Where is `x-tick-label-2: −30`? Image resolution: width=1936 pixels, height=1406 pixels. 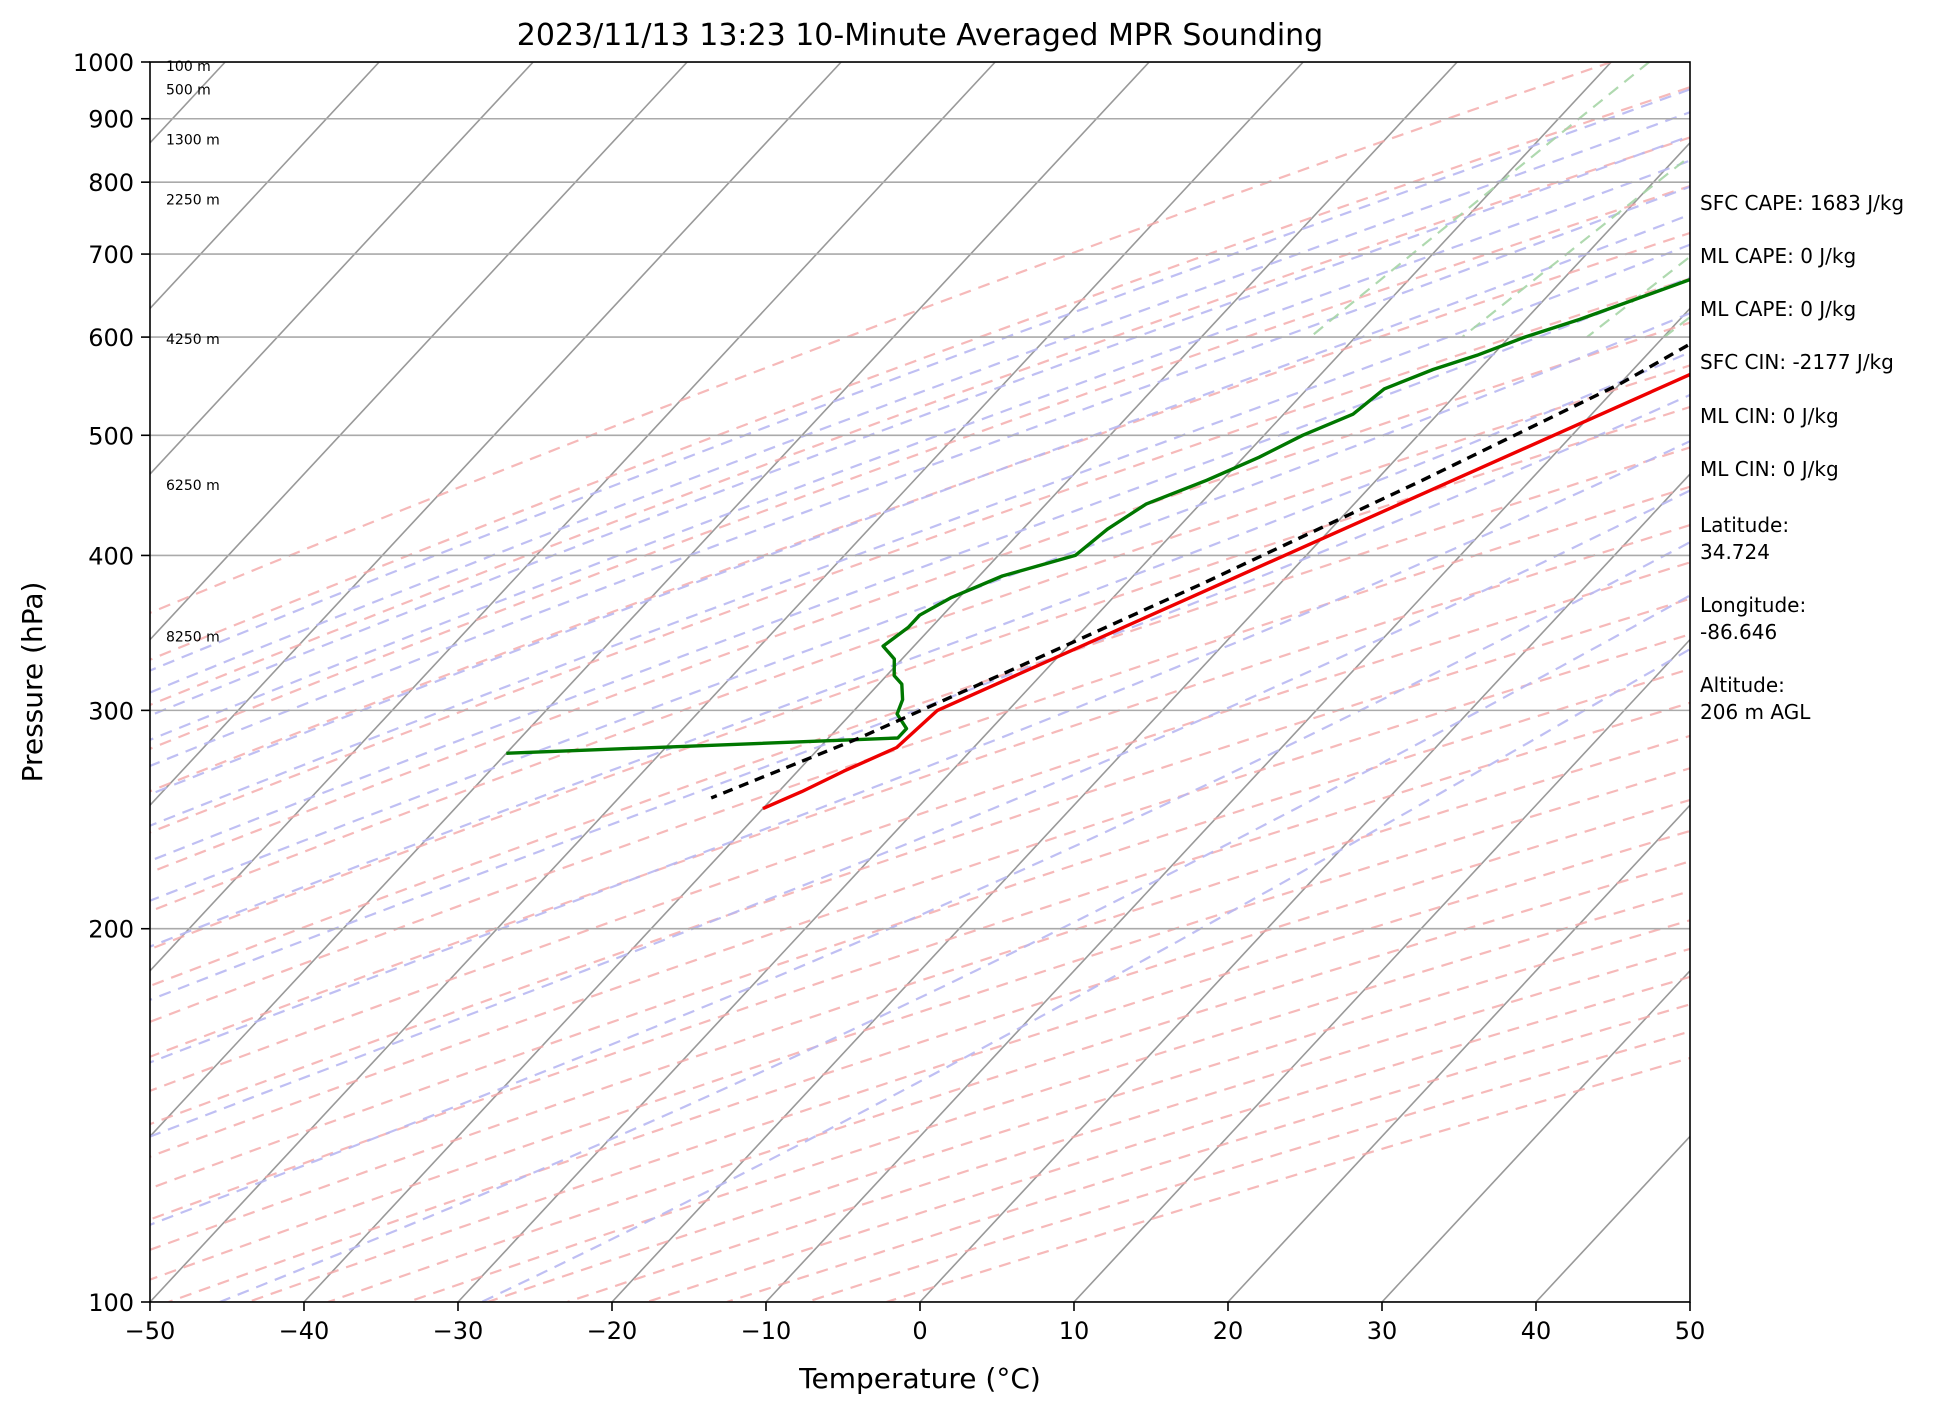
x-tick-label-2: −30 is located at coordinates (458, 1331).